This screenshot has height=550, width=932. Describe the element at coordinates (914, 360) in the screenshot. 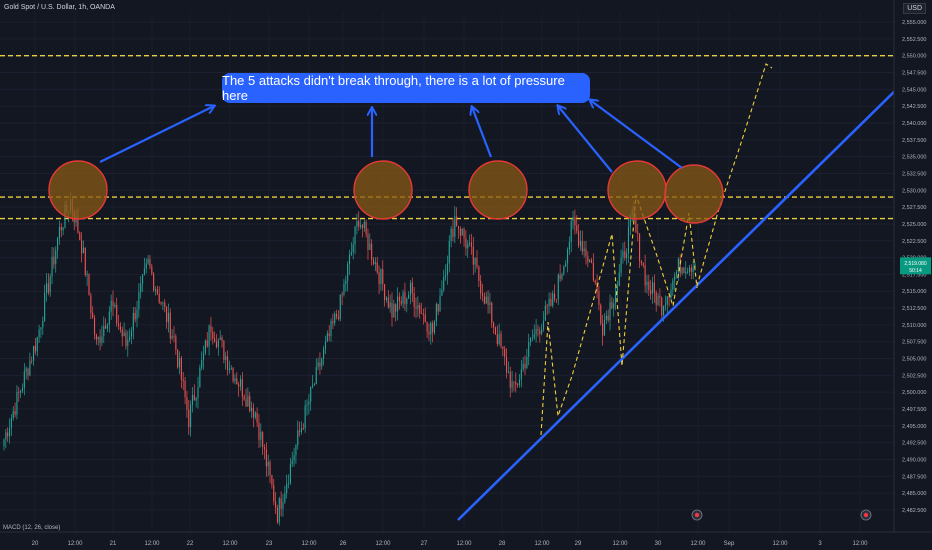

I see `y-tick-label: 2,505.000` at that location.